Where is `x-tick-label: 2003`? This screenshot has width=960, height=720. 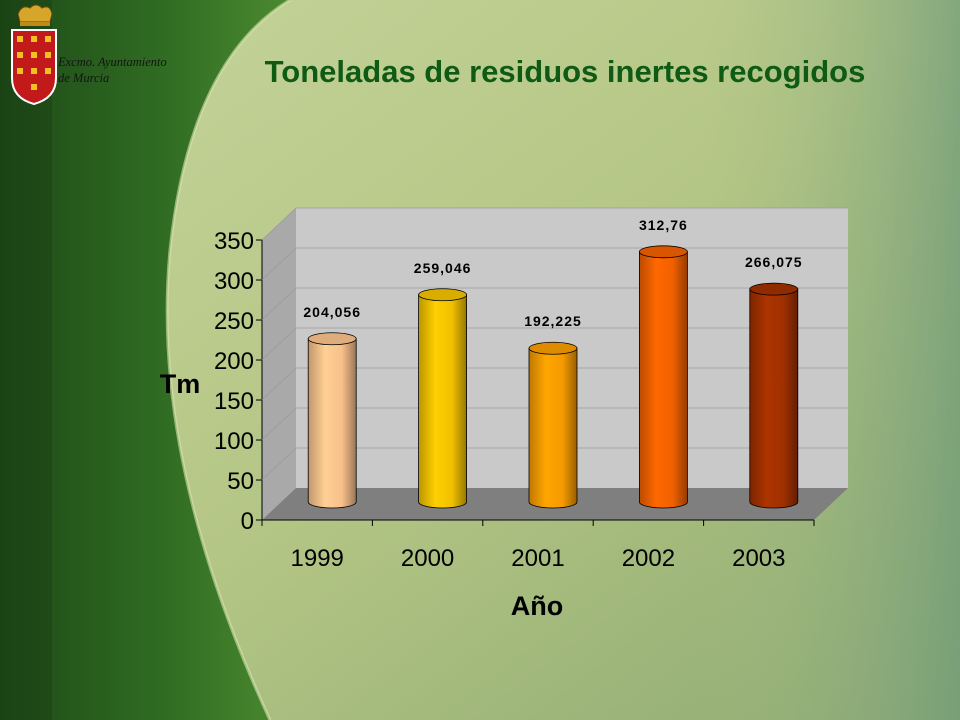
x-tick-label: 2003 is located at coordinates (758, 558).